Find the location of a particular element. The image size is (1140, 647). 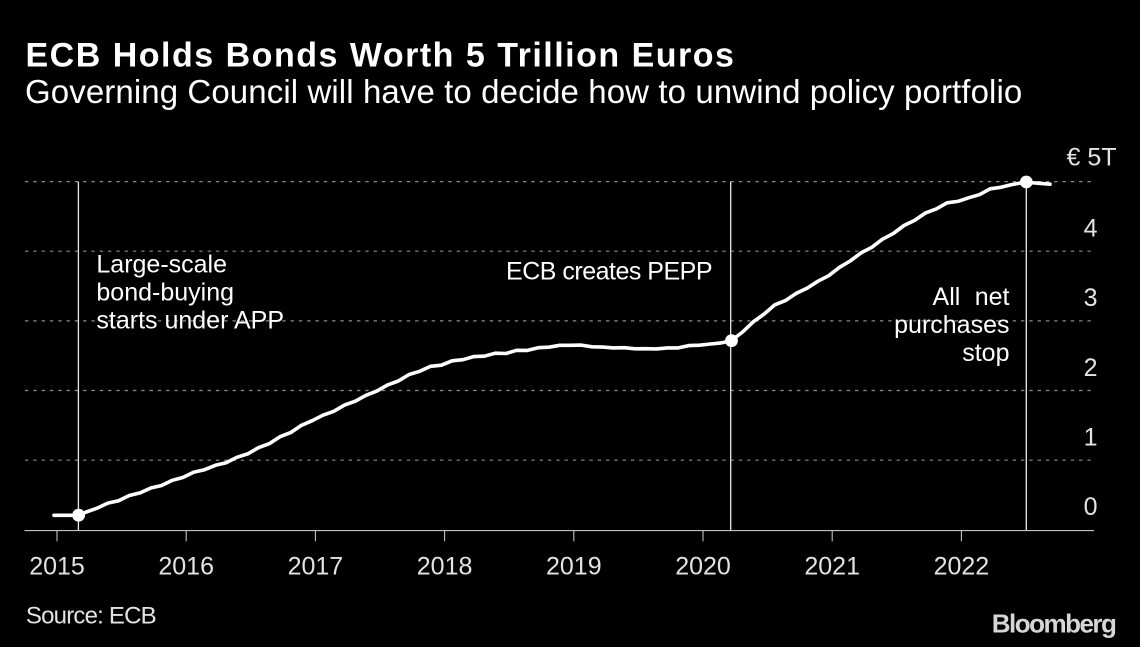

svg-text: 2016 is located at coordinates (186, 567).